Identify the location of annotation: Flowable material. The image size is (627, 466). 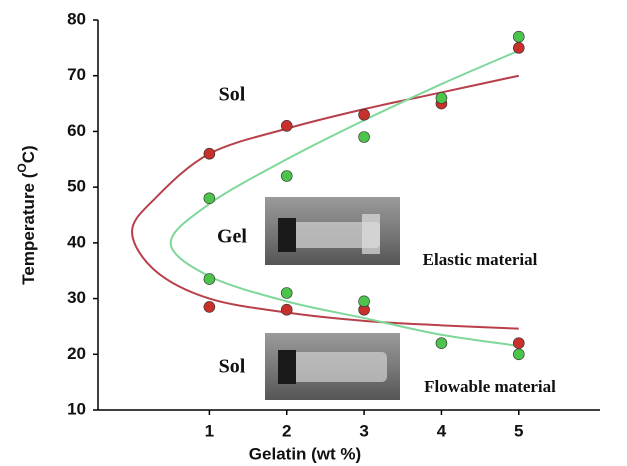
(490, 386).